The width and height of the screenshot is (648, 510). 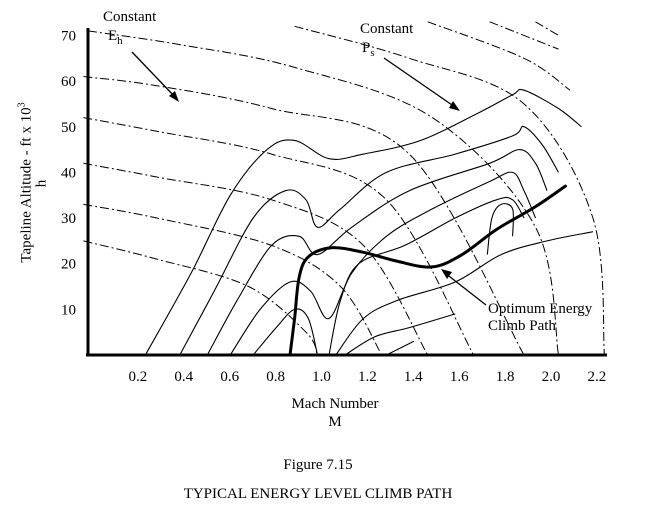 I want to click on constant-eh-symbol-label: Eh, so click(x=115, y=37).